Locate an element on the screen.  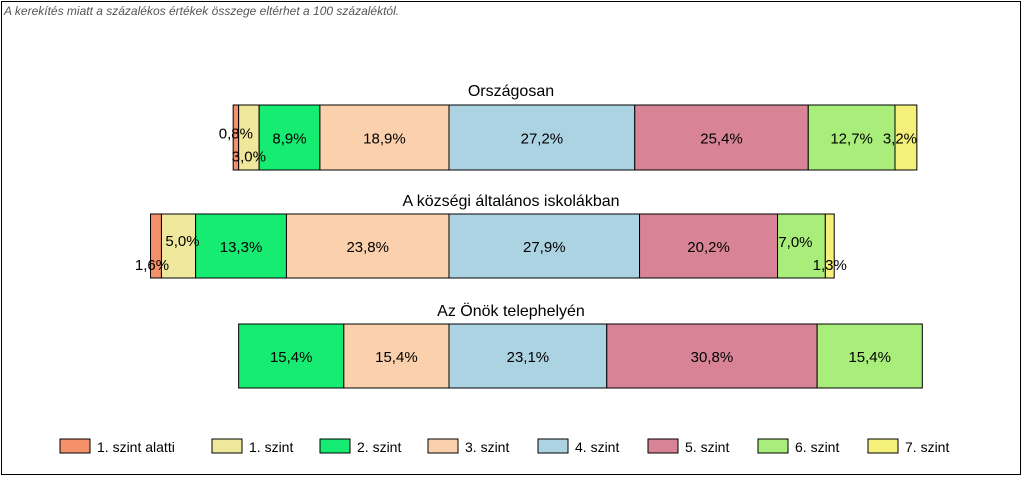
data-label: 3,0% is located at coordinates (249, 157).